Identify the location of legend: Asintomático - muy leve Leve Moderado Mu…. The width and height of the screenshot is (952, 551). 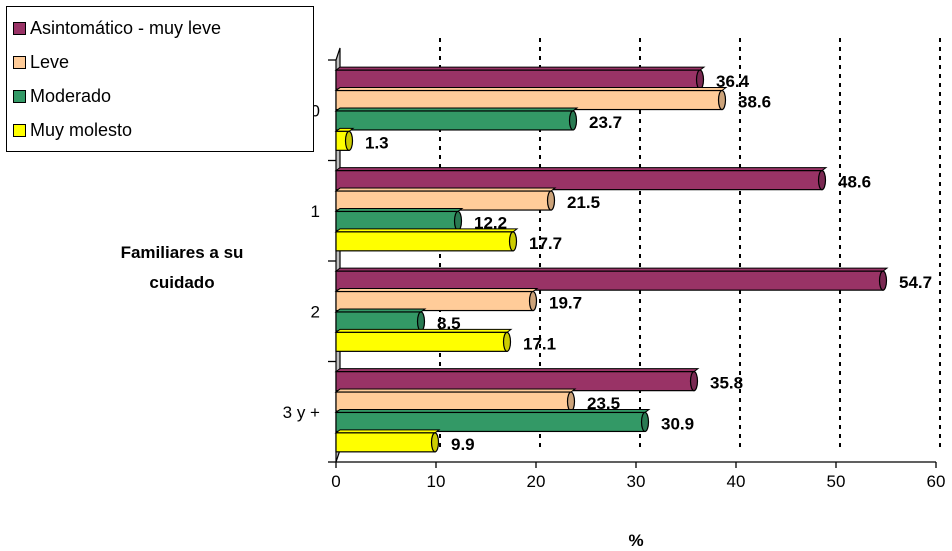
(160, 79).